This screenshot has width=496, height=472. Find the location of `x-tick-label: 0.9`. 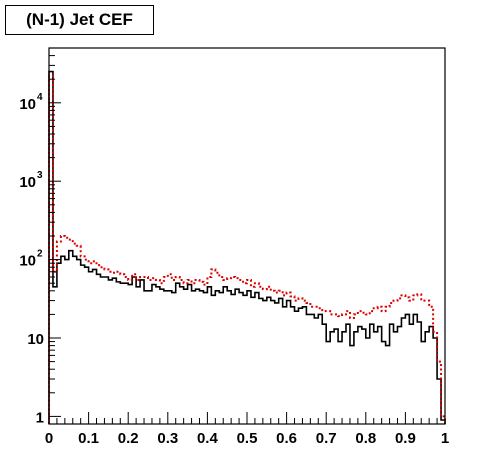

x-tick-label: 0.9 is located at coordinates (405, 438).